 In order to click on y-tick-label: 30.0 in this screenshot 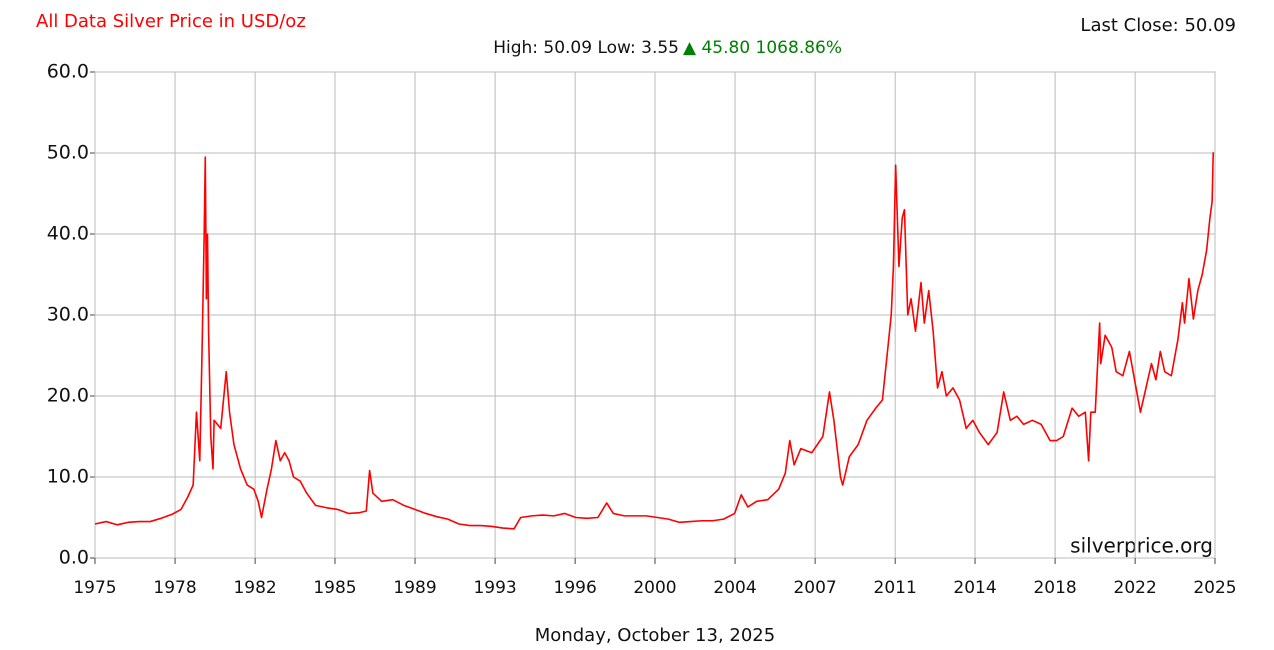, I will do `click(68, 315)`.